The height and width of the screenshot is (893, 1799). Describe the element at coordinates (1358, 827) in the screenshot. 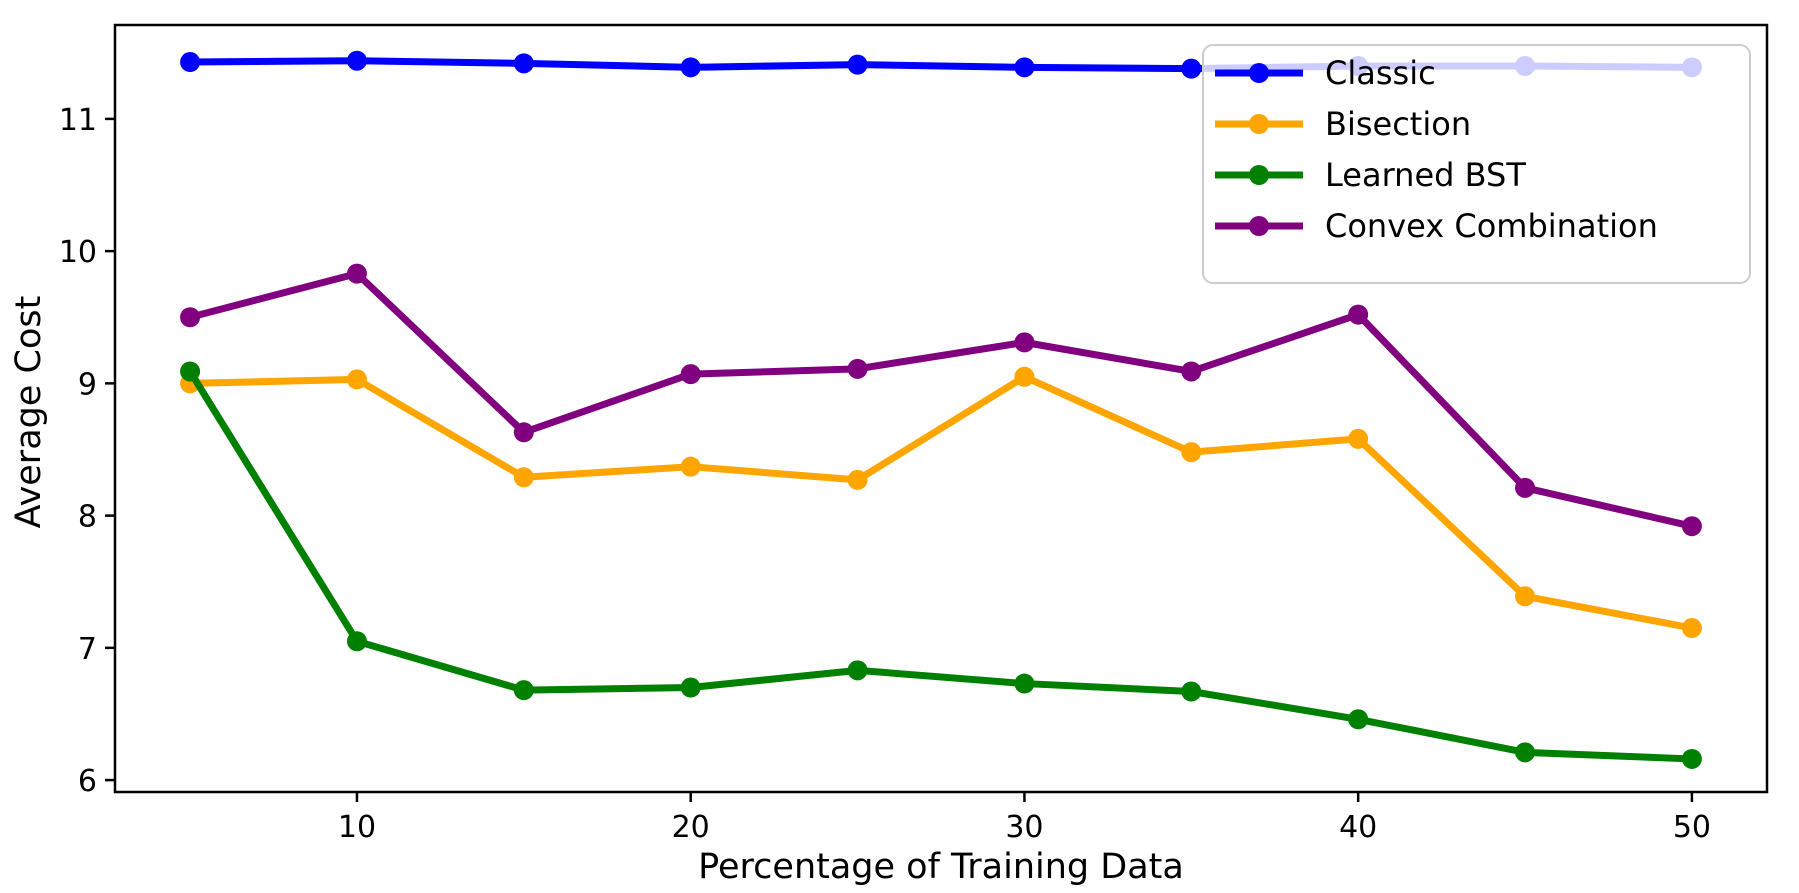

I see `x-tick-label: 40` at that location.